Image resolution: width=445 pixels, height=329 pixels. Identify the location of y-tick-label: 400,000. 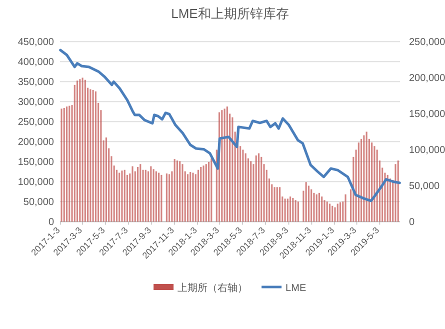
(36, 62).